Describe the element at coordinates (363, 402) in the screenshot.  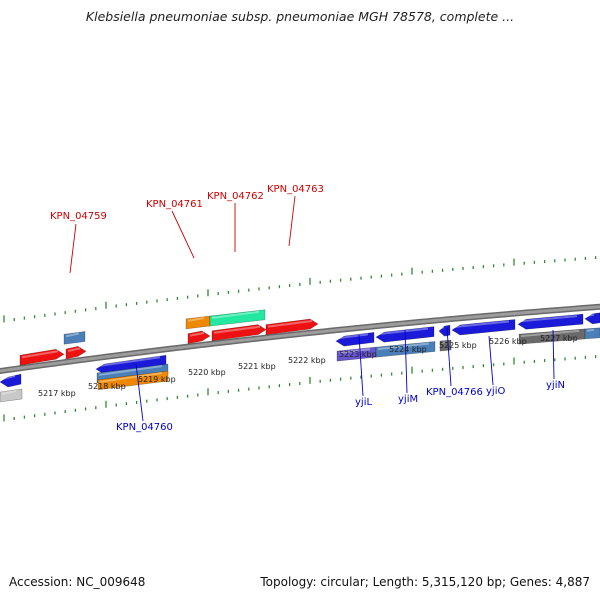
I see `gene-label-yjil: yjiL` at that location.